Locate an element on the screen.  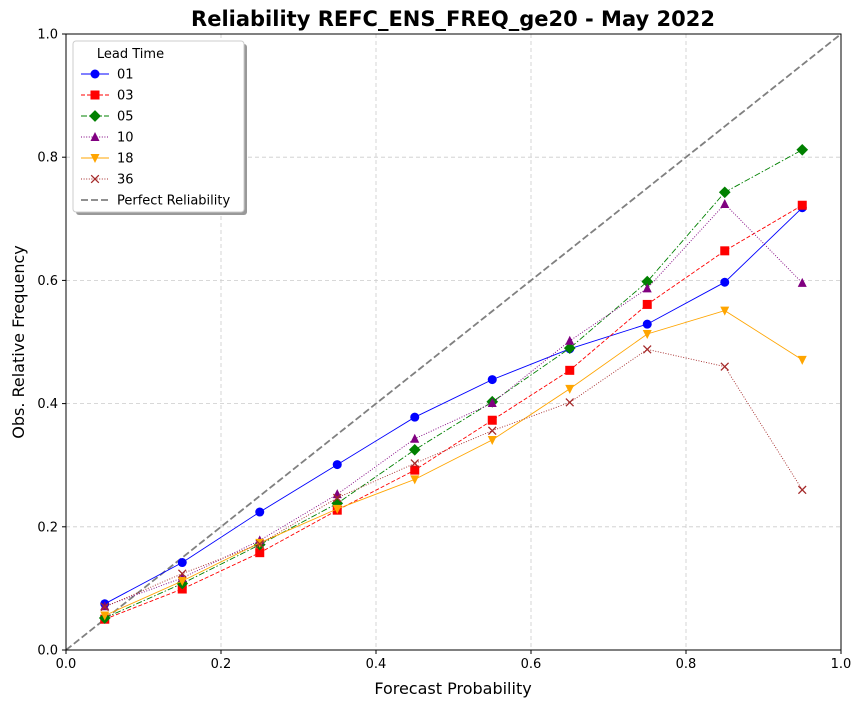
x-tick-label: 0.2 is located at coordinates (221, 664).